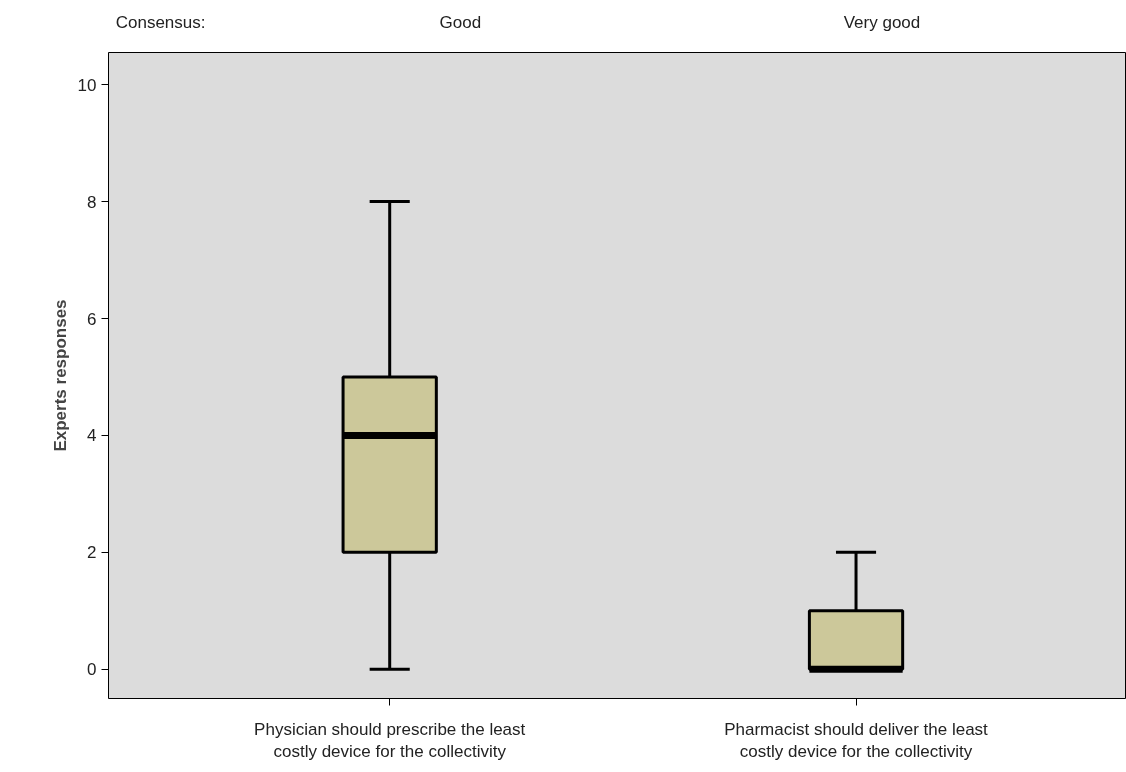  What do you see at coordinates (460, 22) in the screenshot?
I see `text: Good` at bounding box center [460, 22].